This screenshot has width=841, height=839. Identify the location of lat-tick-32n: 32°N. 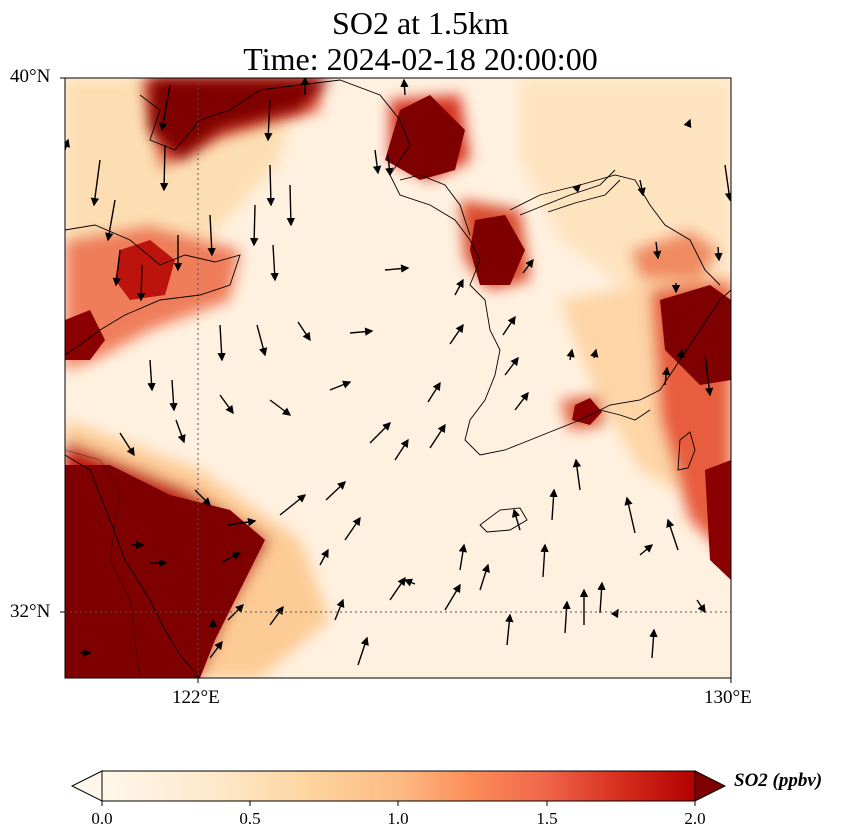
(30, 611).